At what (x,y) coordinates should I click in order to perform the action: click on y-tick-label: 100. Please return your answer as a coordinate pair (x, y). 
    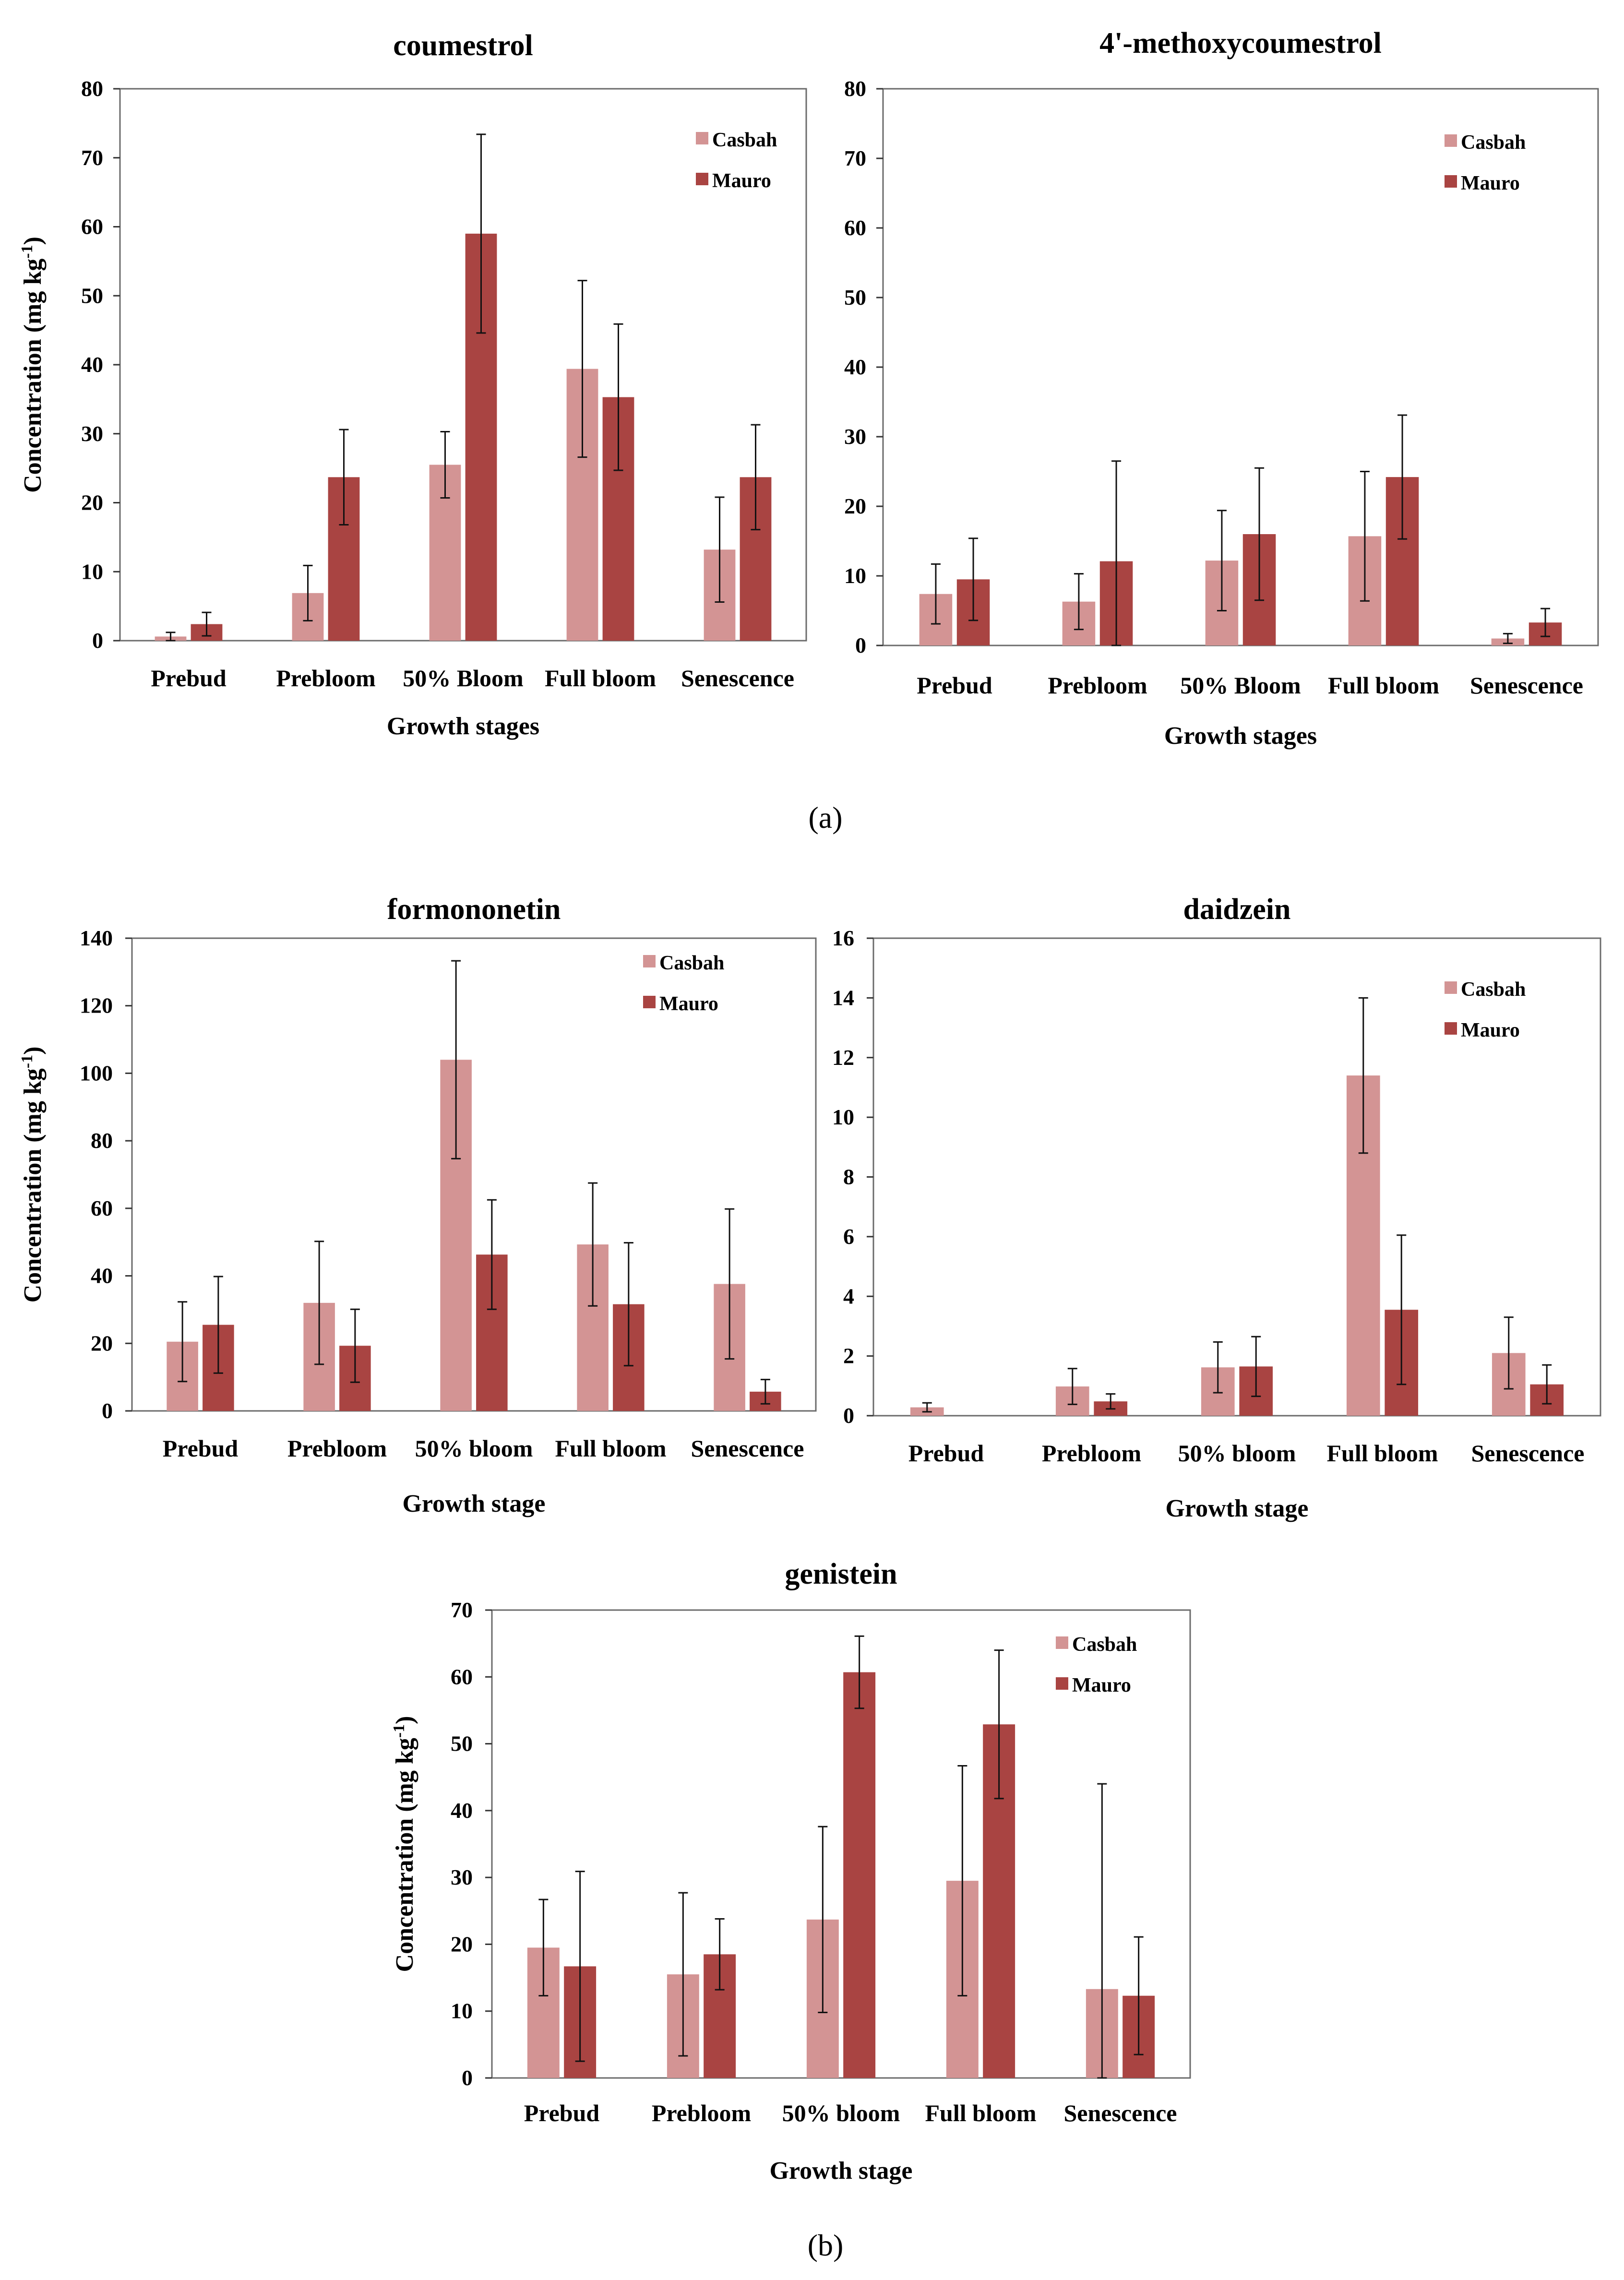
    Looking at the image, I should click on (96, 1073).